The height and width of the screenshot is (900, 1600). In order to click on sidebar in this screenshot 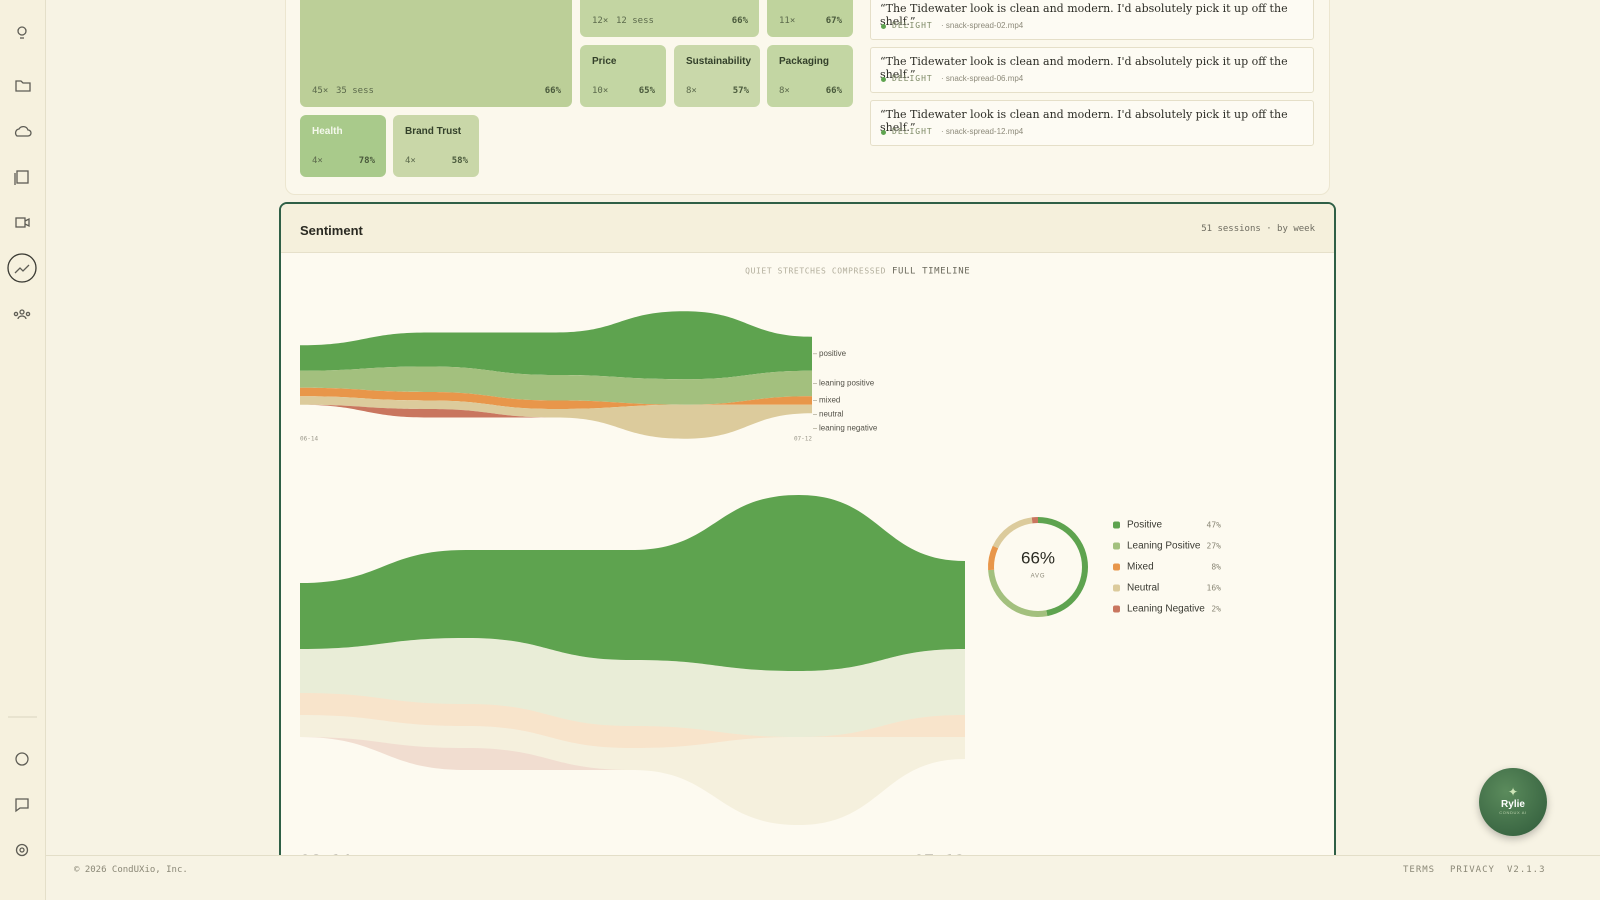, I will do `click(23, 450)`.